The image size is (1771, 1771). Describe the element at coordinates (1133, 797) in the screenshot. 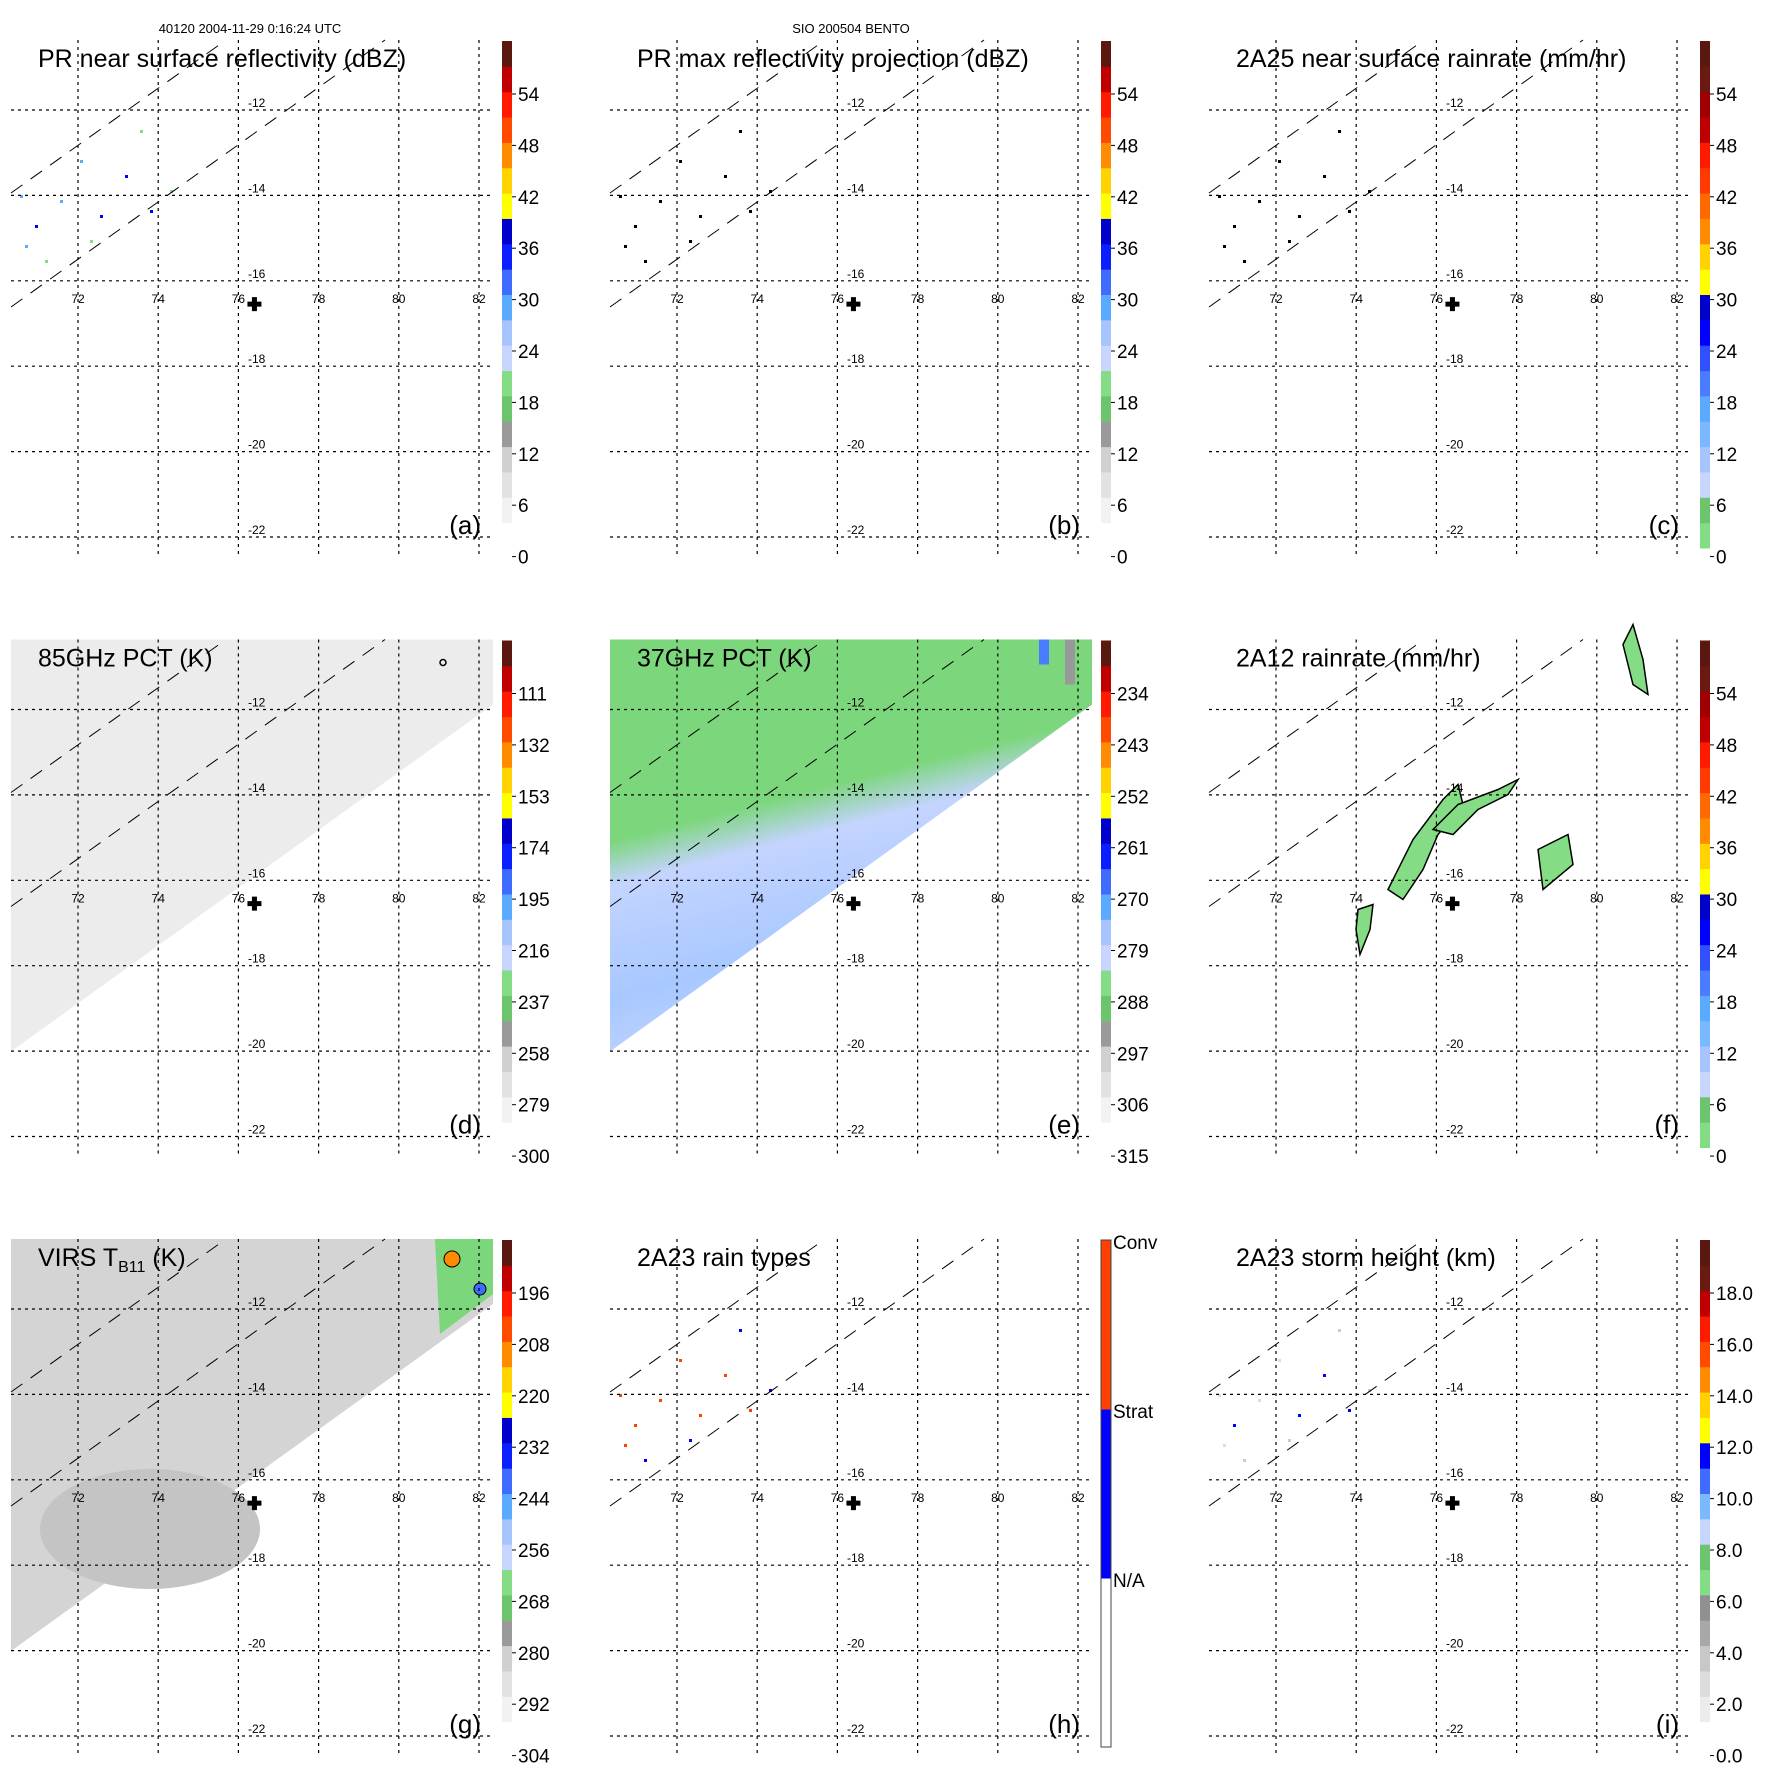

I see `colorbar-label: 252` at that location.